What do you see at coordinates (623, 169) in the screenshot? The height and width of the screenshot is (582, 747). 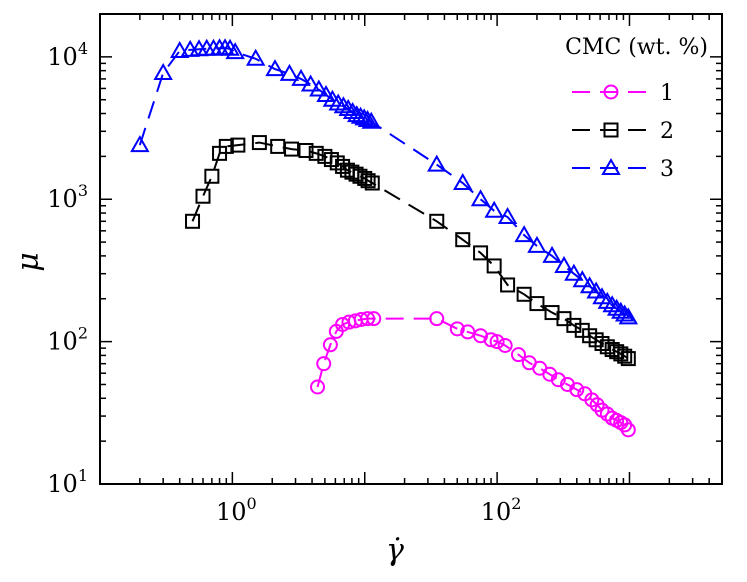 I see `legend-entry-3: 3` at bounding box center [623, 169].